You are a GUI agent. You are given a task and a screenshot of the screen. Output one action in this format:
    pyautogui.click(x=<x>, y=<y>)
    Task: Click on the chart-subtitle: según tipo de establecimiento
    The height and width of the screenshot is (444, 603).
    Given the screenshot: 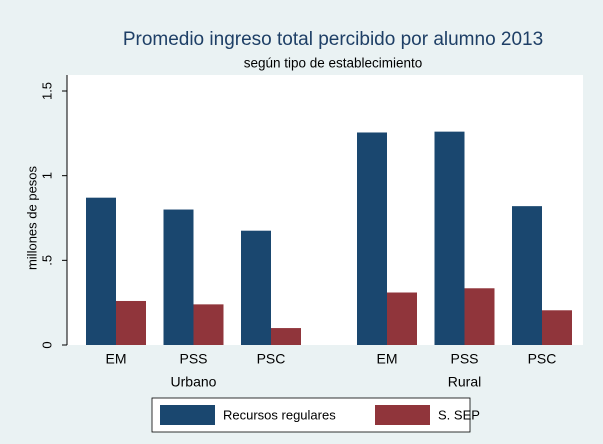 What is the action you would take?
    pyautogui.click(x=333, y=63)
    